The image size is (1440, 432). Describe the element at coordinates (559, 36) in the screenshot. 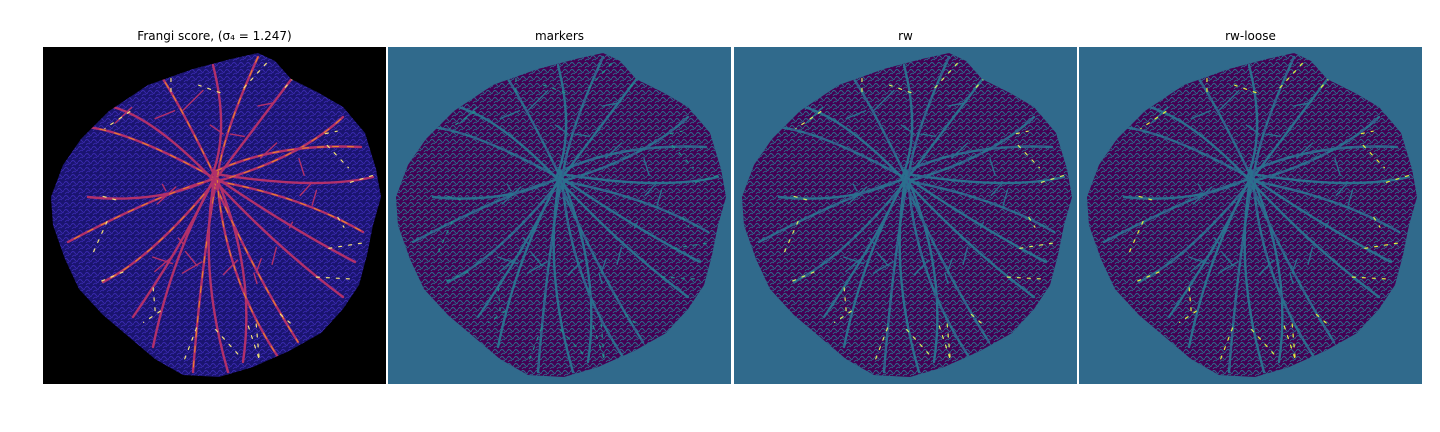

I see `markers-panel-title: markers` at that location.